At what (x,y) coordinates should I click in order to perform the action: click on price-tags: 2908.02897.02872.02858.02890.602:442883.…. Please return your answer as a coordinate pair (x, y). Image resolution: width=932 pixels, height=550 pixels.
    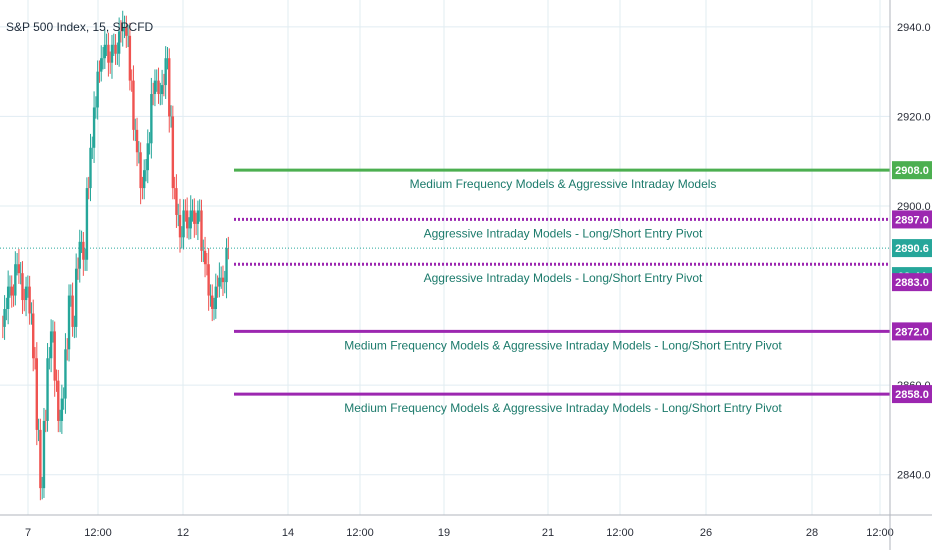
    Looking at the image, I should click on (912, 282).